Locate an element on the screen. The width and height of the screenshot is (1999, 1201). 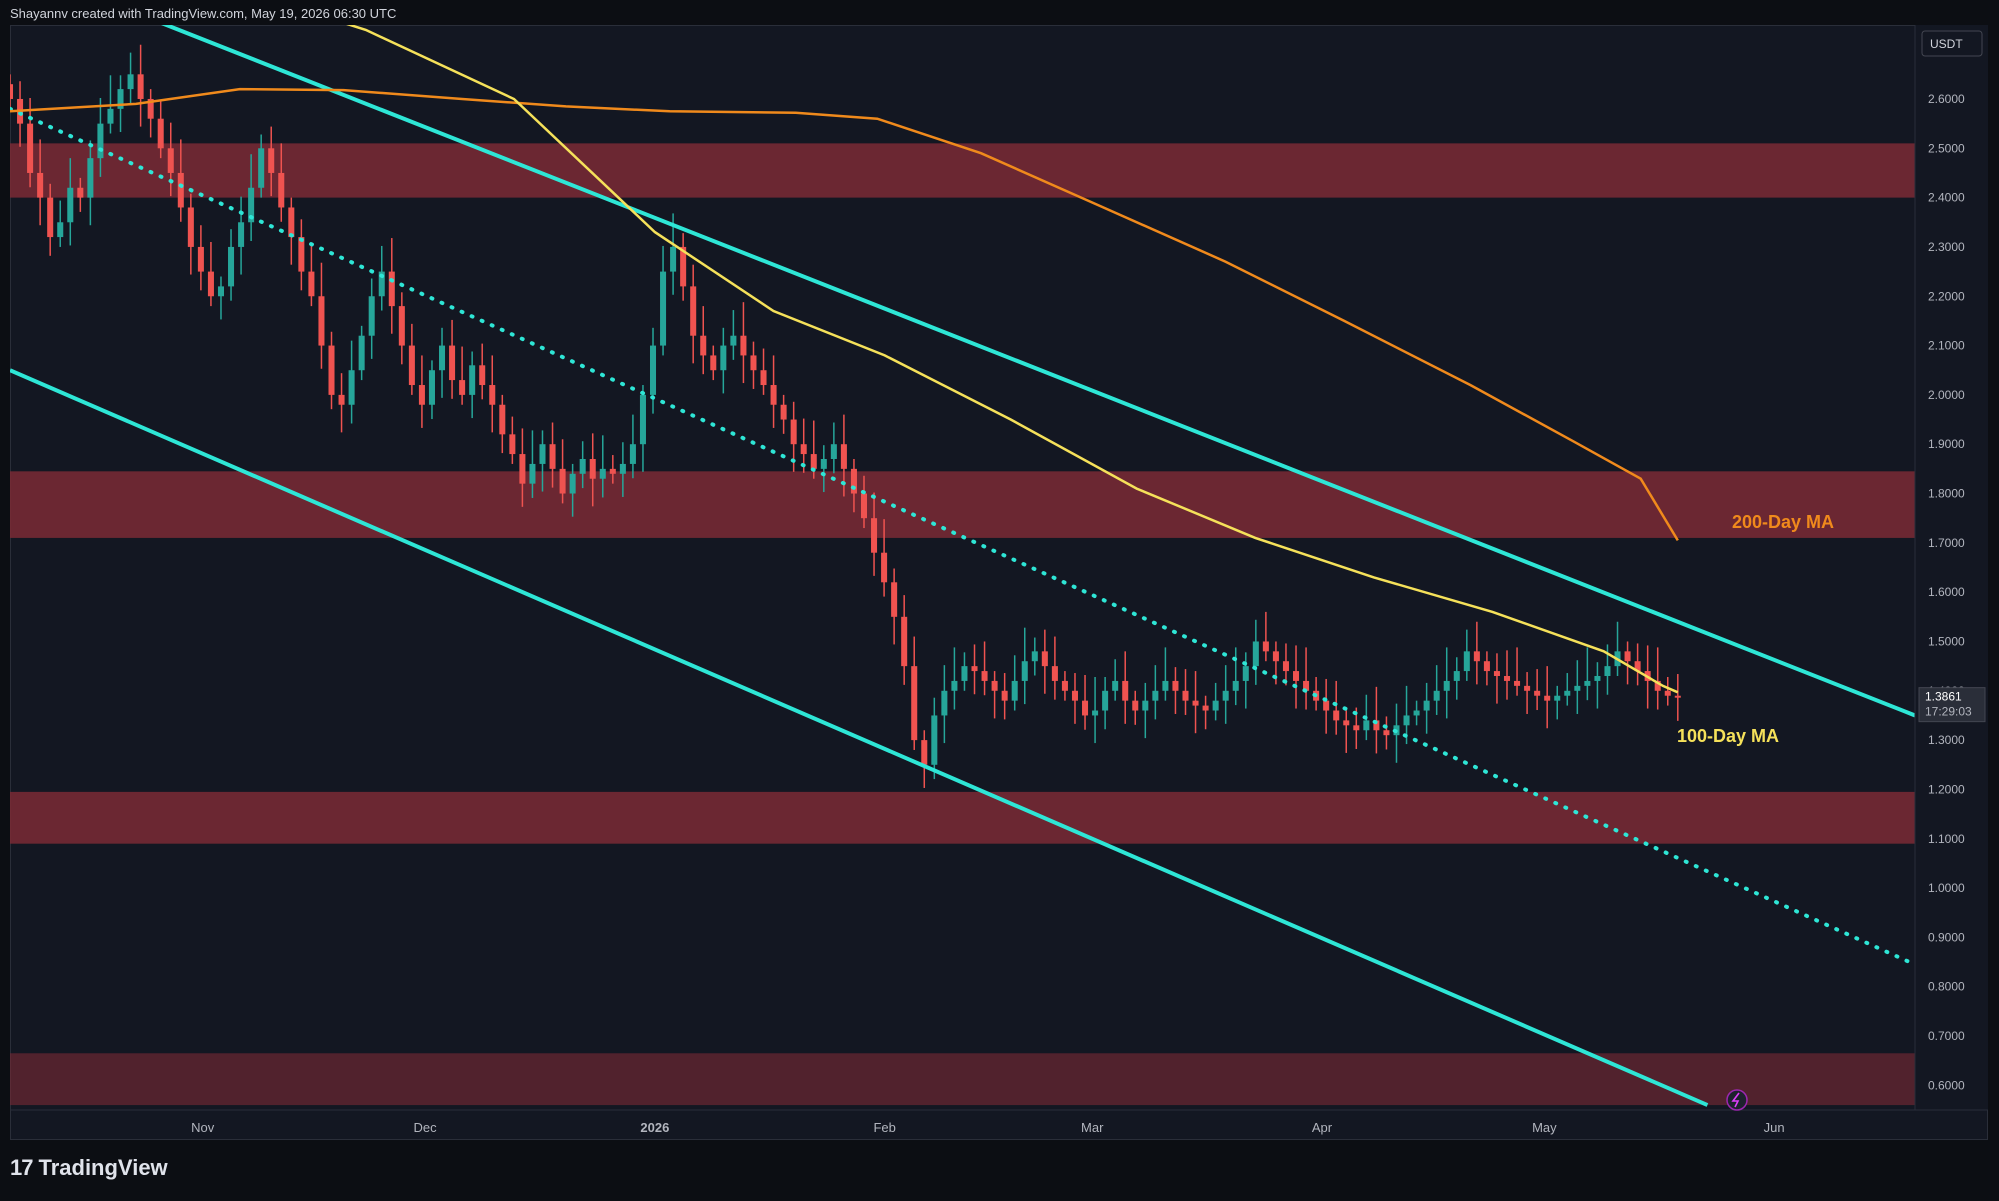
time-tick-label: Mar is located at coordinates (1092, 1127).